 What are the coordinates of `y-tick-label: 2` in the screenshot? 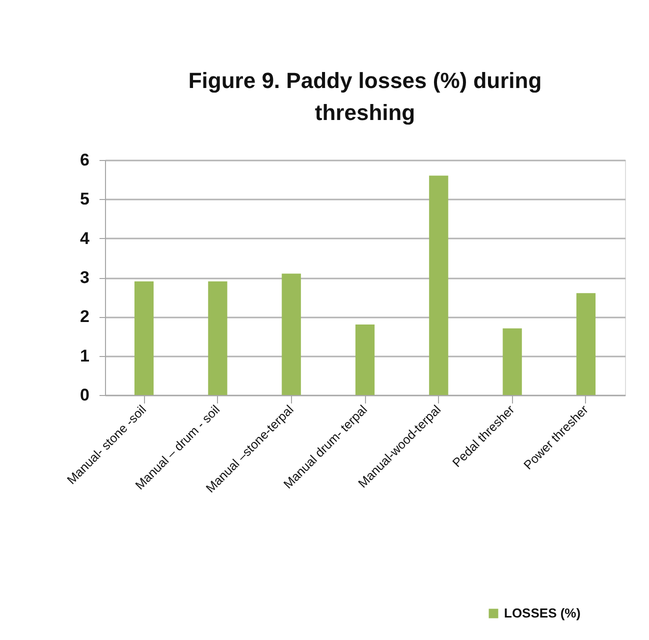 It's located at (85, 316).